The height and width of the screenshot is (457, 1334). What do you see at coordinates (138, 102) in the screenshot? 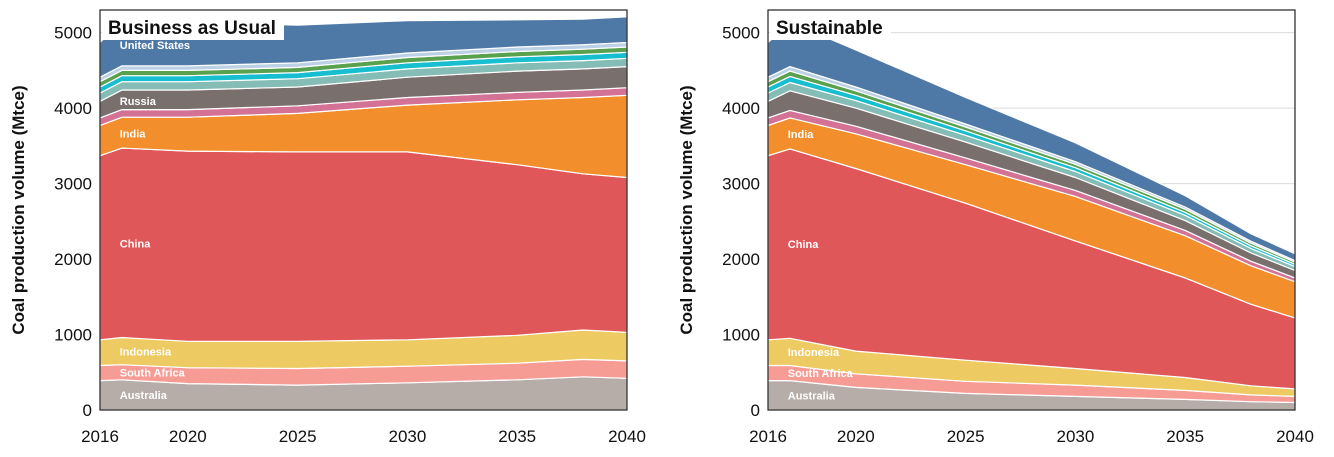
I see `series-label: Russia` at bounding box center [138, 102].